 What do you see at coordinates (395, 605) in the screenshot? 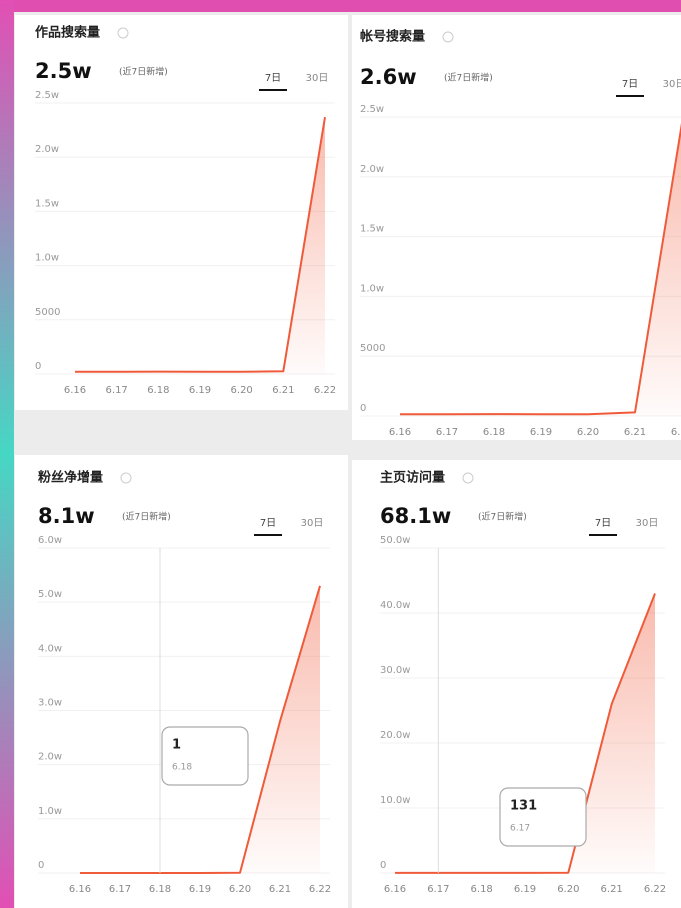
I see `y-tick-label: 40.0w` at bounding box center [395, 605].